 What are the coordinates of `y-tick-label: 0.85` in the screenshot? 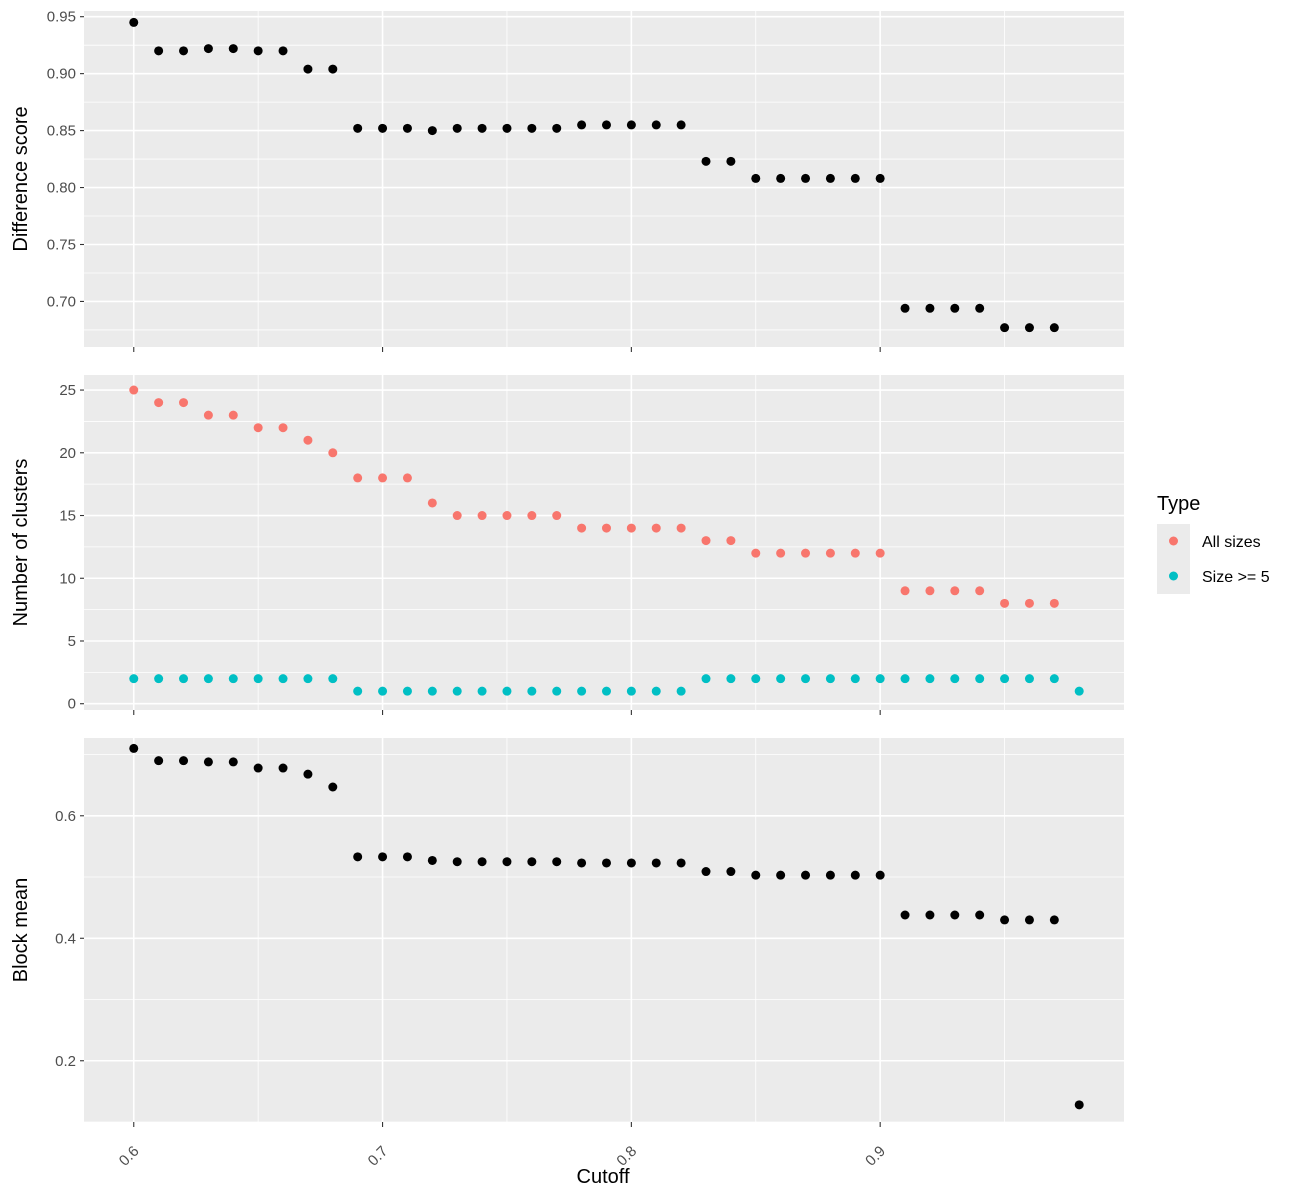 It's located at (61, 131).